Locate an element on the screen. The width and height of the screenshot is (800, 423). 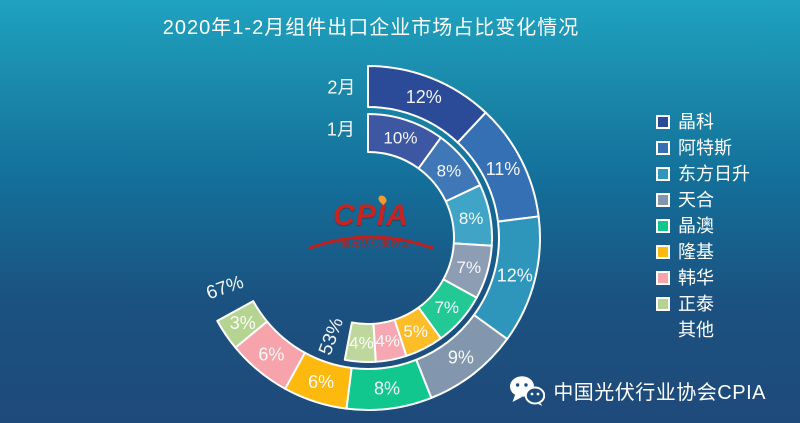
ring-total-label: 53% is located at coordinates (331, 336).